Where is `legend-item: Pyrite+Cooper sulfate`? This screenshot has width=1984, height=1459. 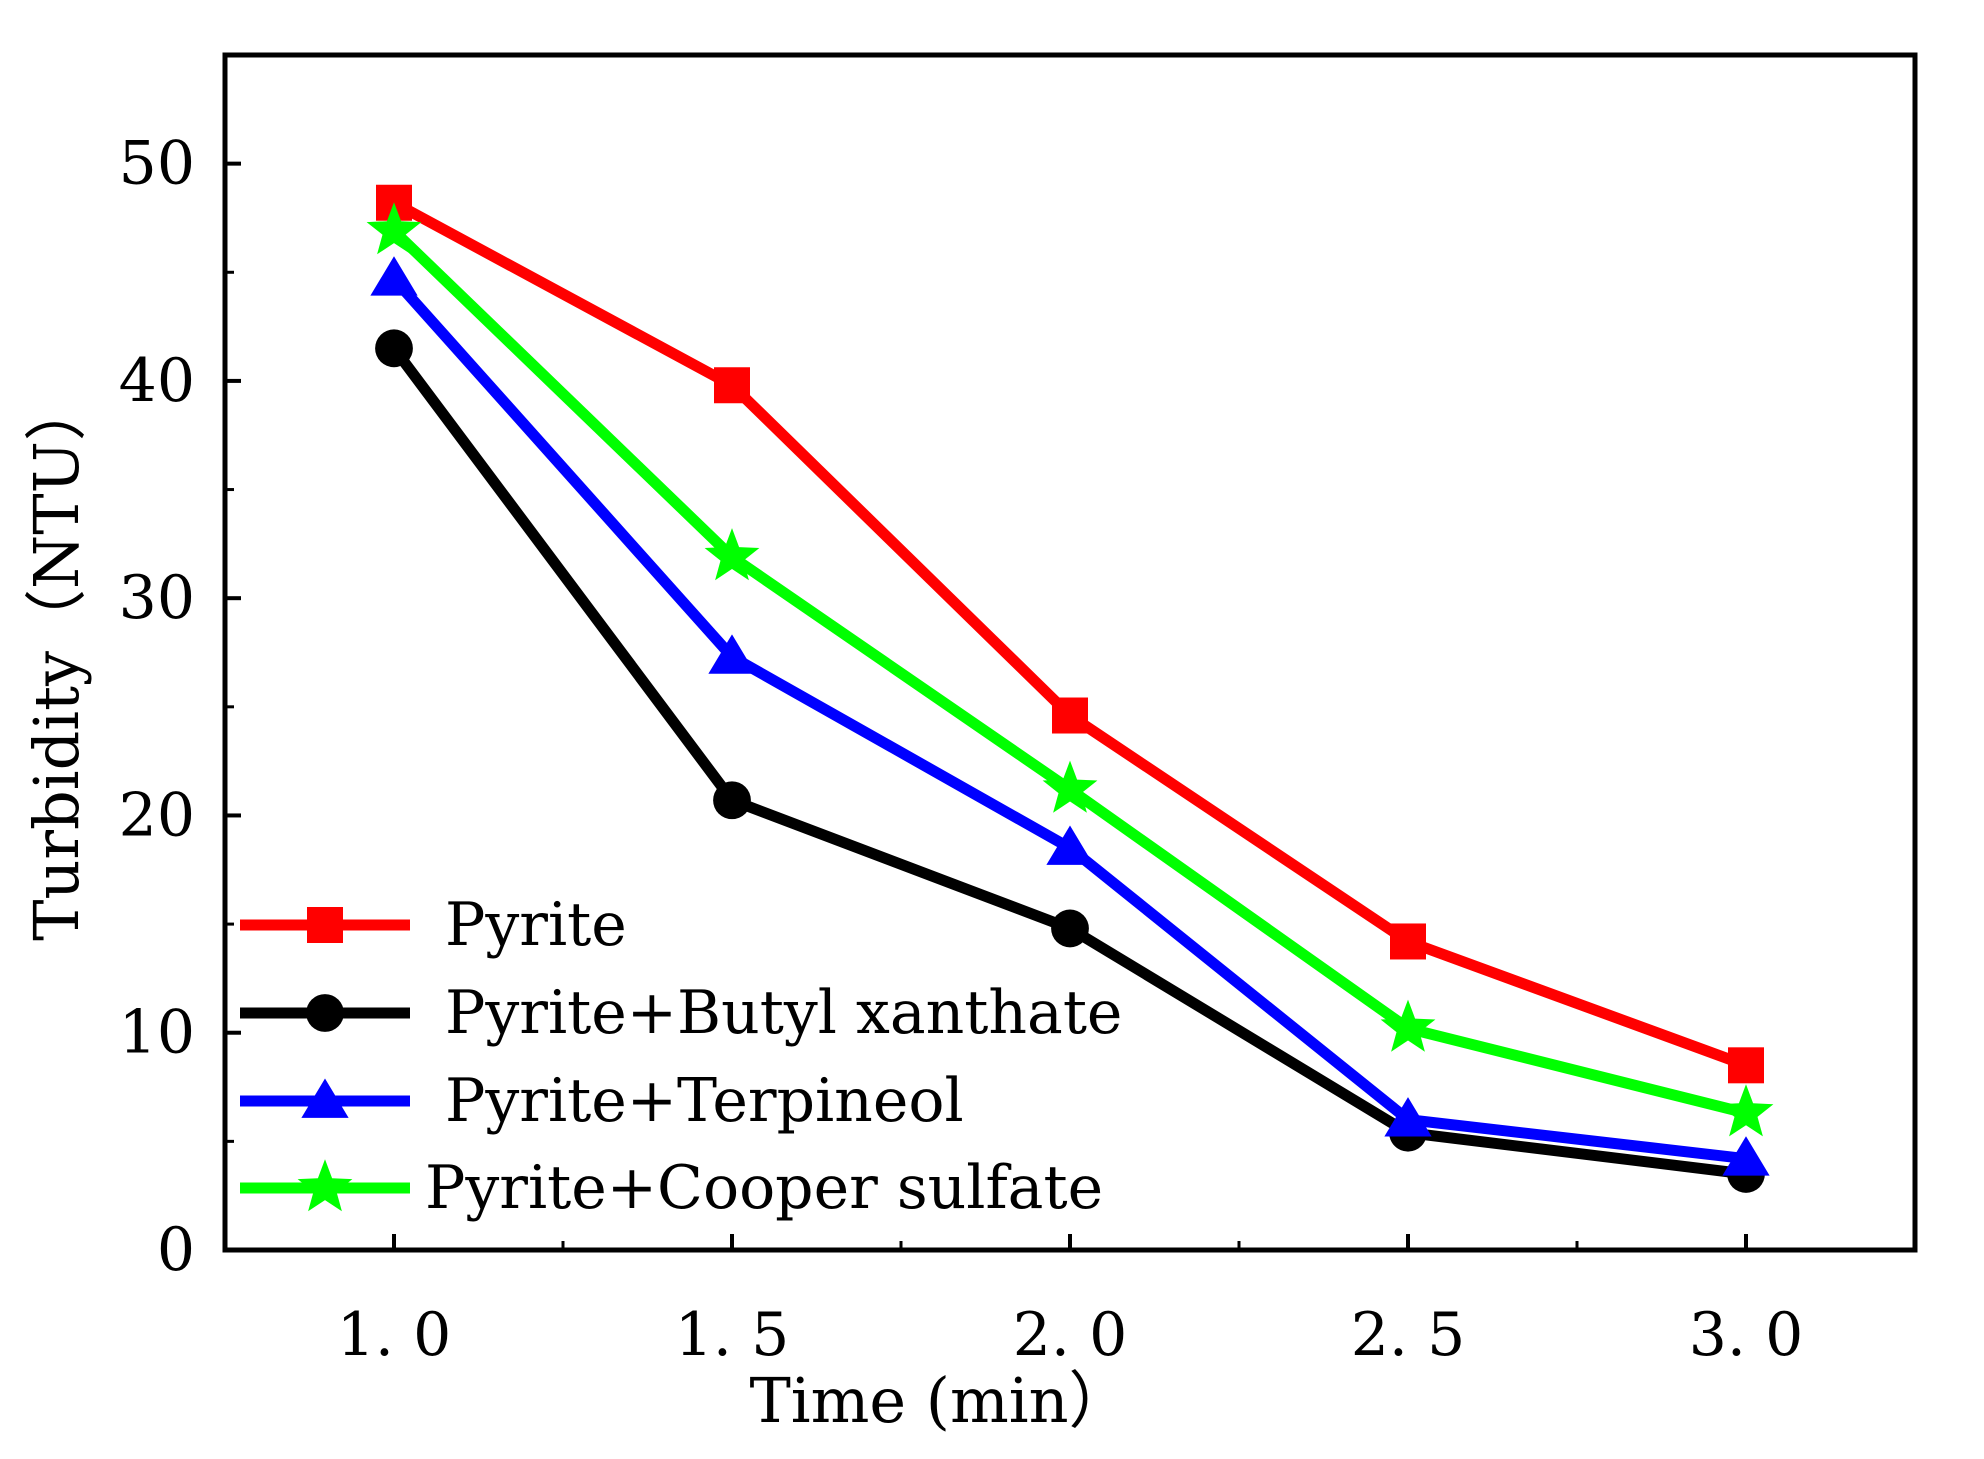 legend-item: Pyrite+Cooper sulfate is located at coordinates (671, 1188).